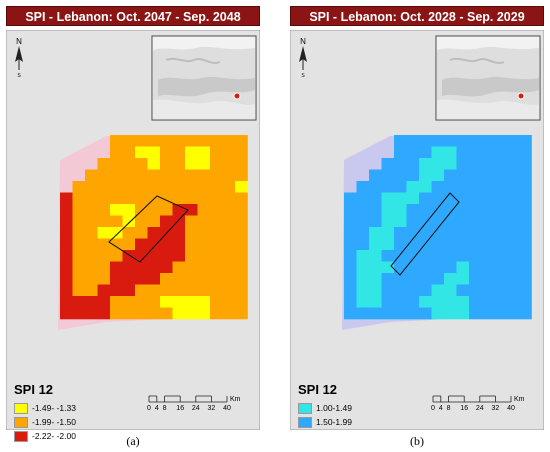 The width and height of the screenshot is (550, 452). What do you see at coordinates (235, 399) in the screenshot?
I see `scale-bar-unit: Km` at bounding box center [235, 399].